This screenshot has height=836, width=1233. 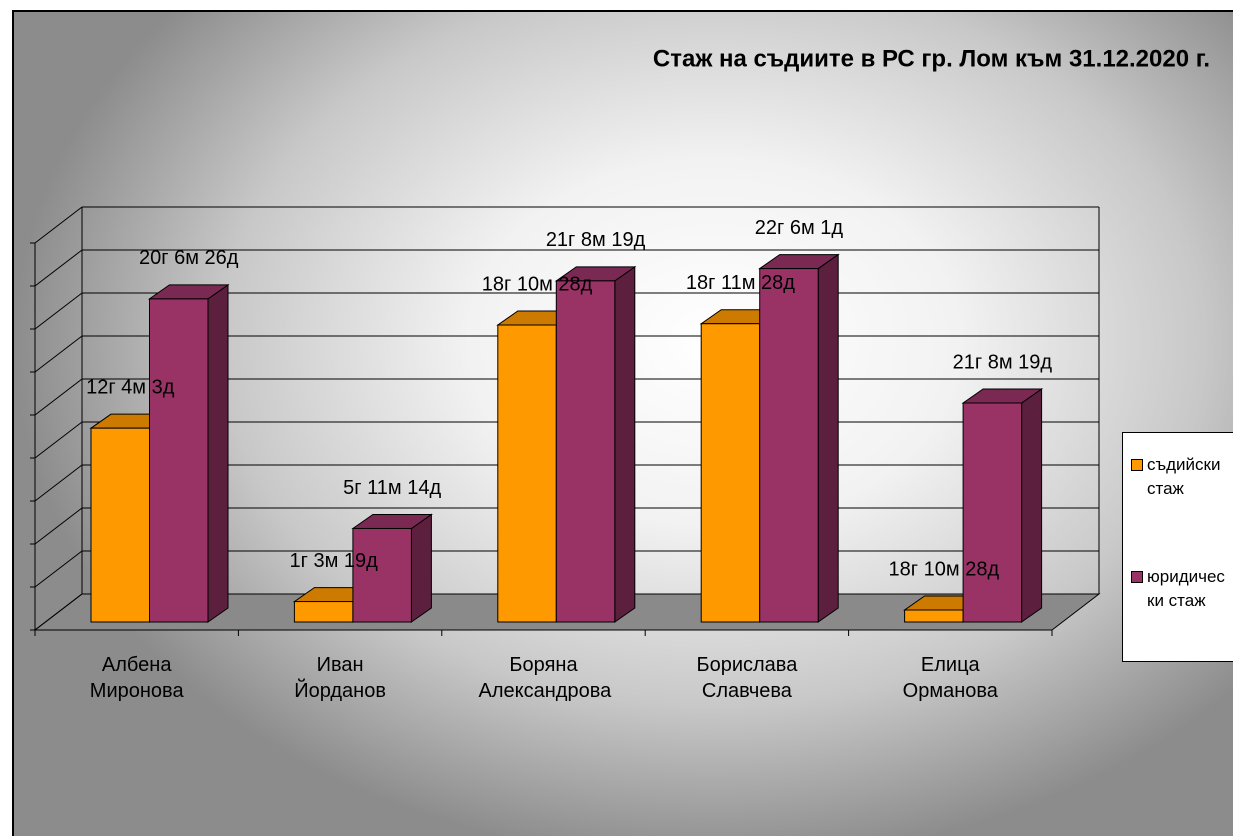 I want to click on data-label: 20г 6м 26д, so click(x=189, y=258).